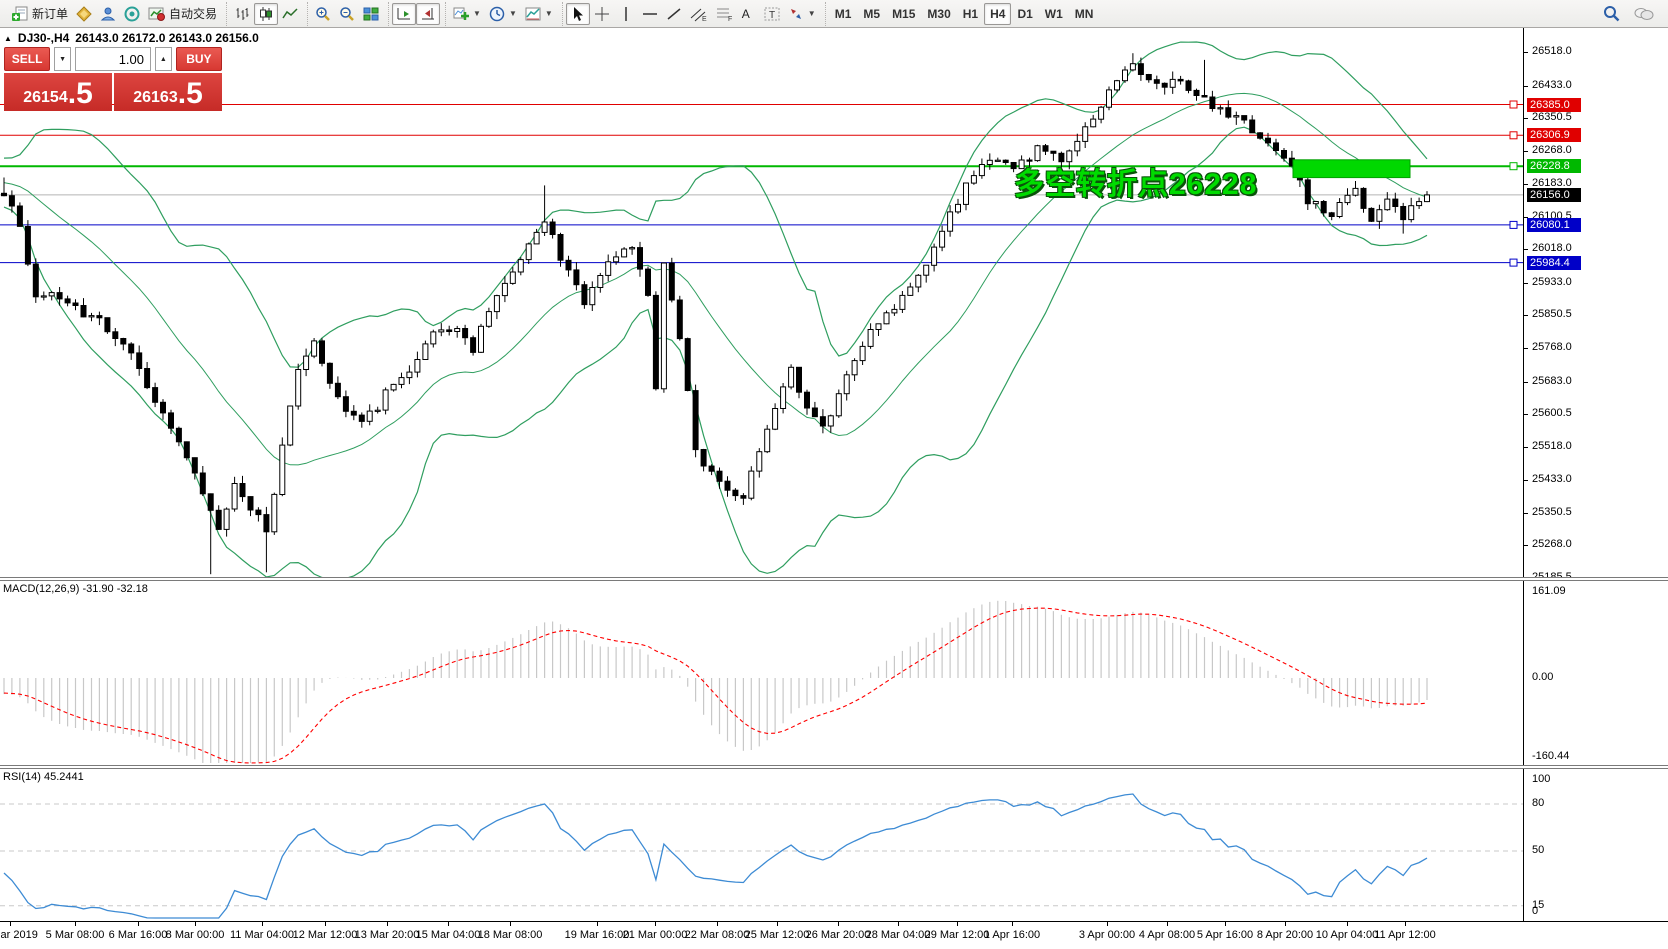 This screenshot has height=949, width=1668. Describe the element at coordinates (168, 92) in the screenshot. I see `buy-price-button: 26163 .5` at that location.